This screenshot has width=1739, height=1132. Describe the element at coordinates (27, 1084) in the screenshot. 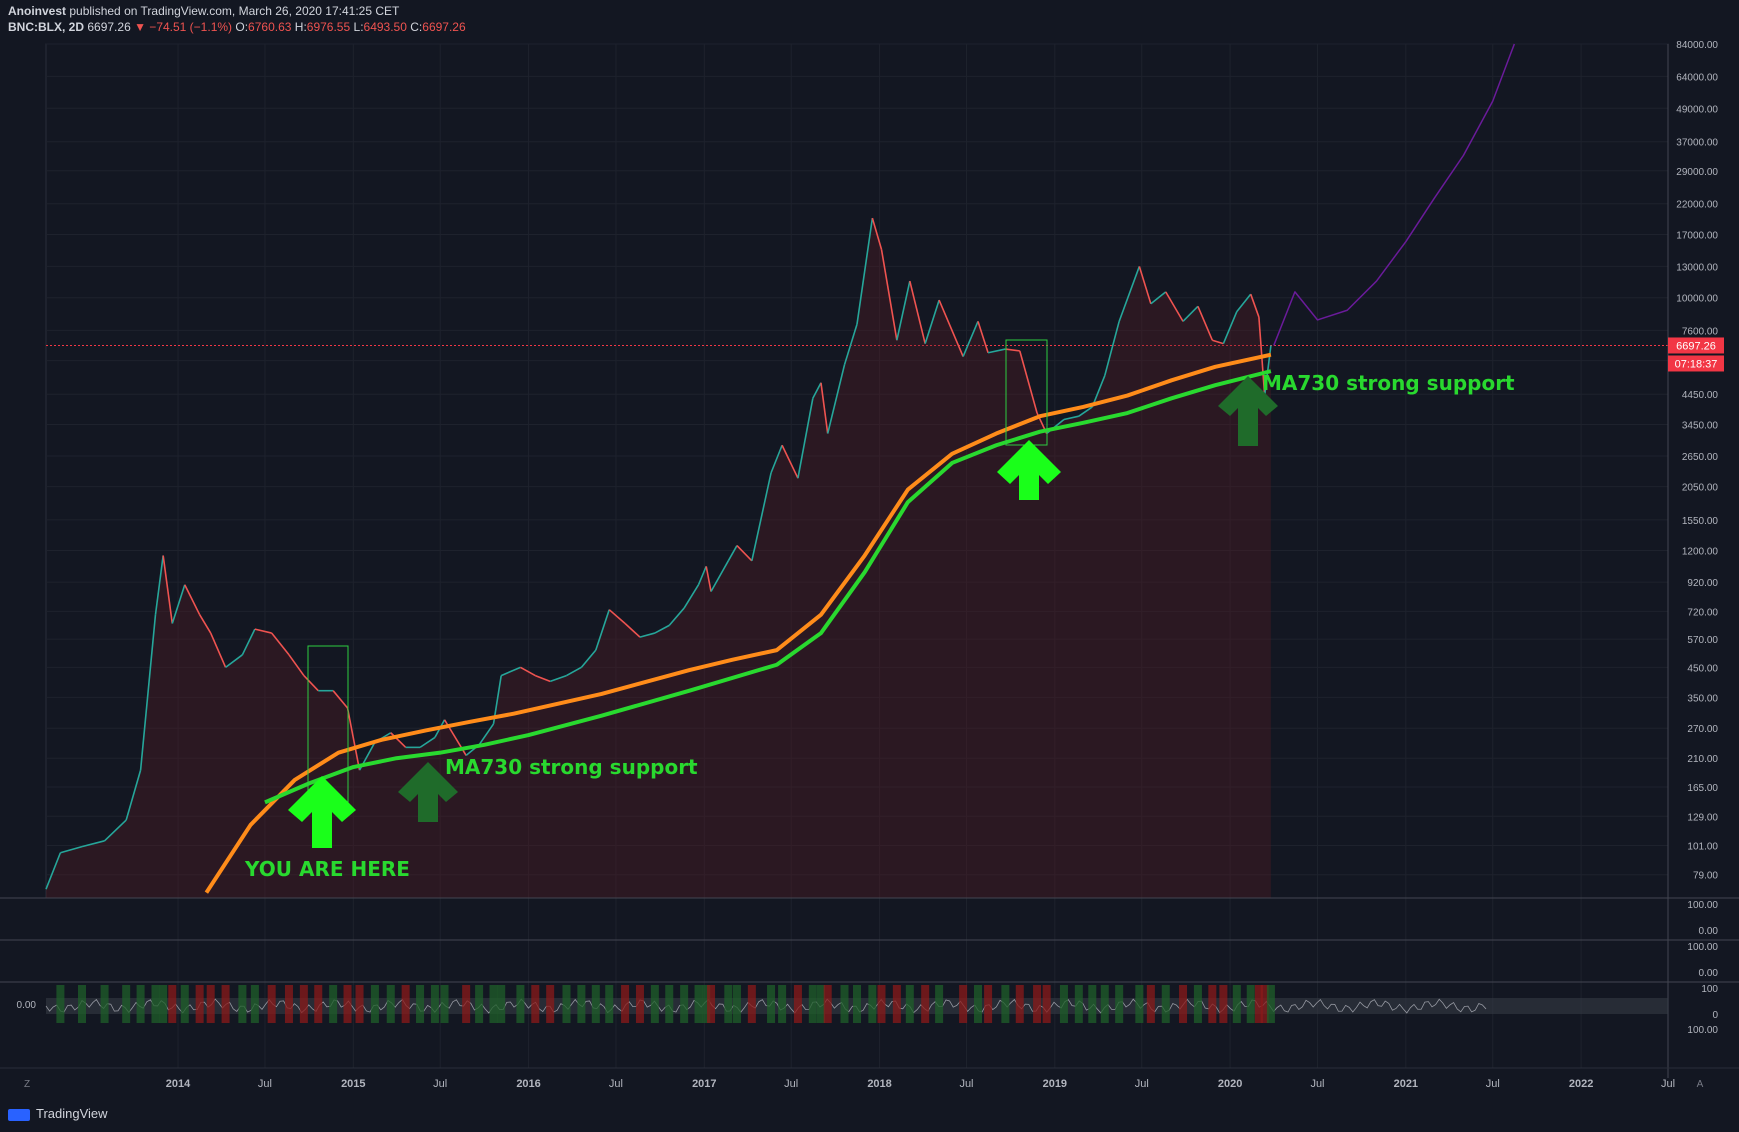

I see `auto-scale-z-button: Z` at that location.